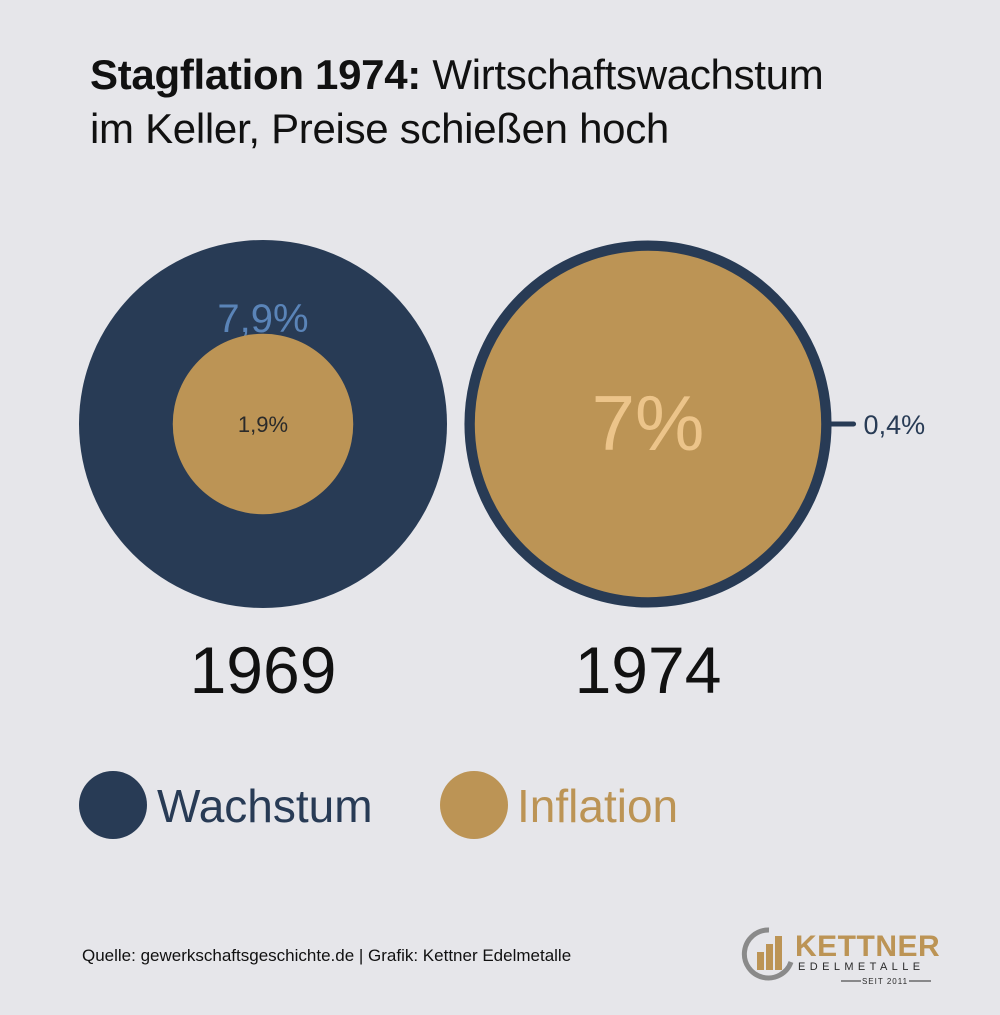 The height and width of the screenshot is (1015, 1000). I want to click on legend-wachstum-label: Wachstum, so click(265, 806).